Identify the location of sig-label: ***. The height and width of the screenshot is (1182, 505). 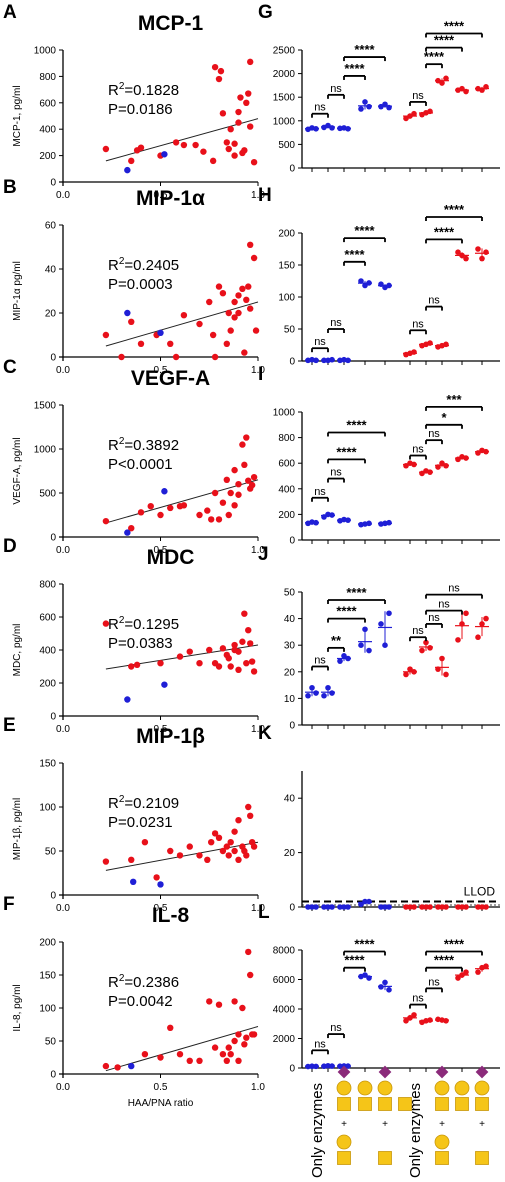
(454, 399).